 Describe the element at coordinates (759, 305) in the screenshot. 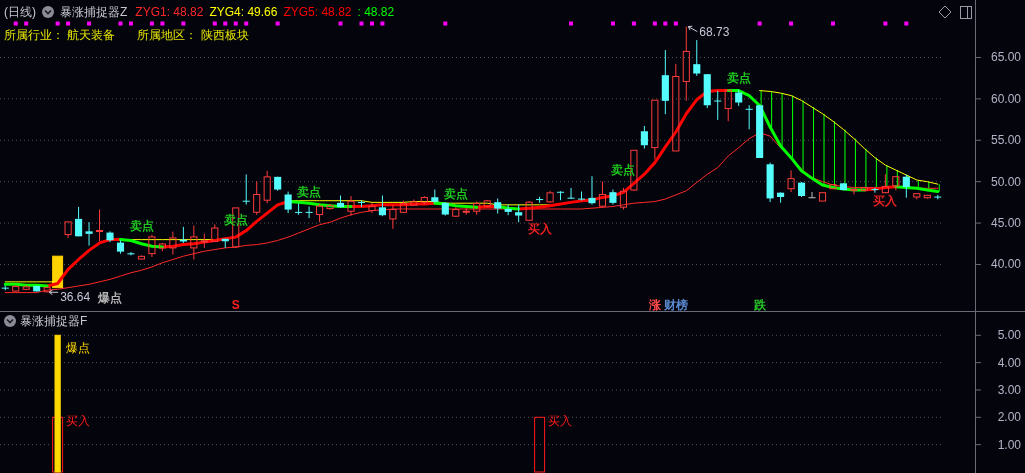

I see `annotation: 跌` at that location.